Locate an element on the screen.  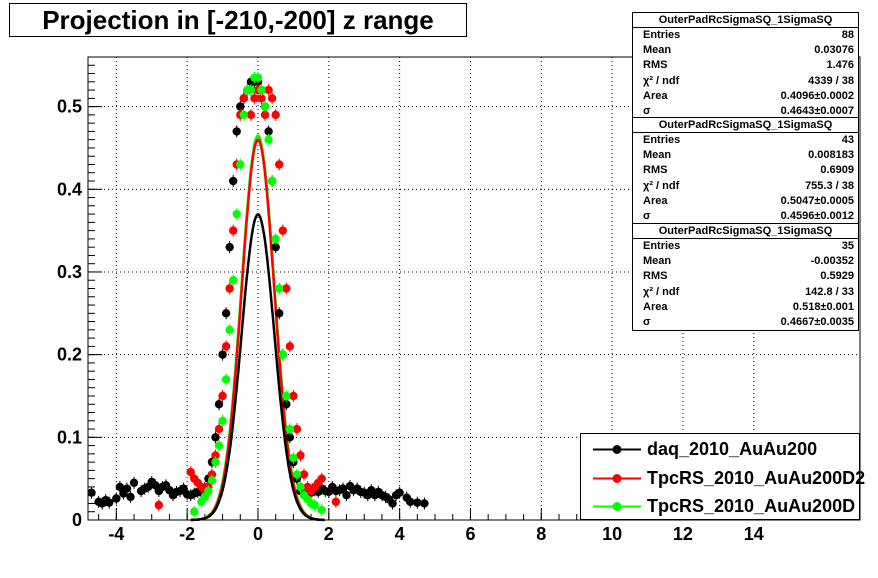
stats-row: RMS 0.6909 is located at coordinates (745, 170).